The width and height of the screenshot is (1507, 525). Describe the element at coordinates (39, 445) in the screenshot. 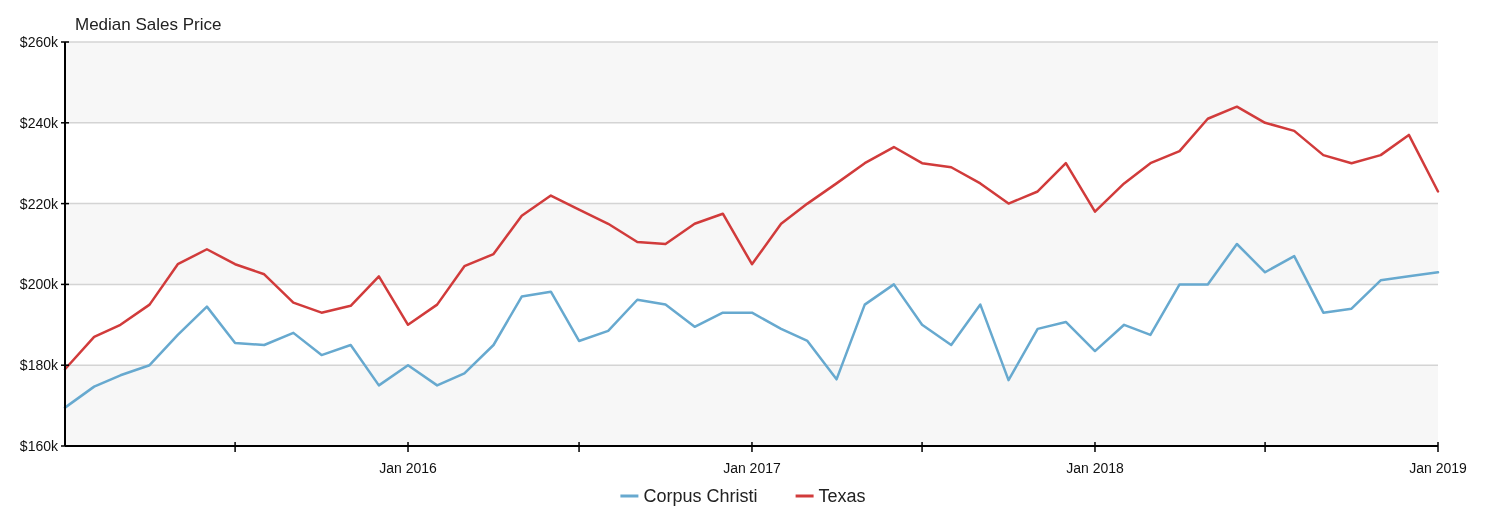

I see `y-tick-label: $160k` at that location.